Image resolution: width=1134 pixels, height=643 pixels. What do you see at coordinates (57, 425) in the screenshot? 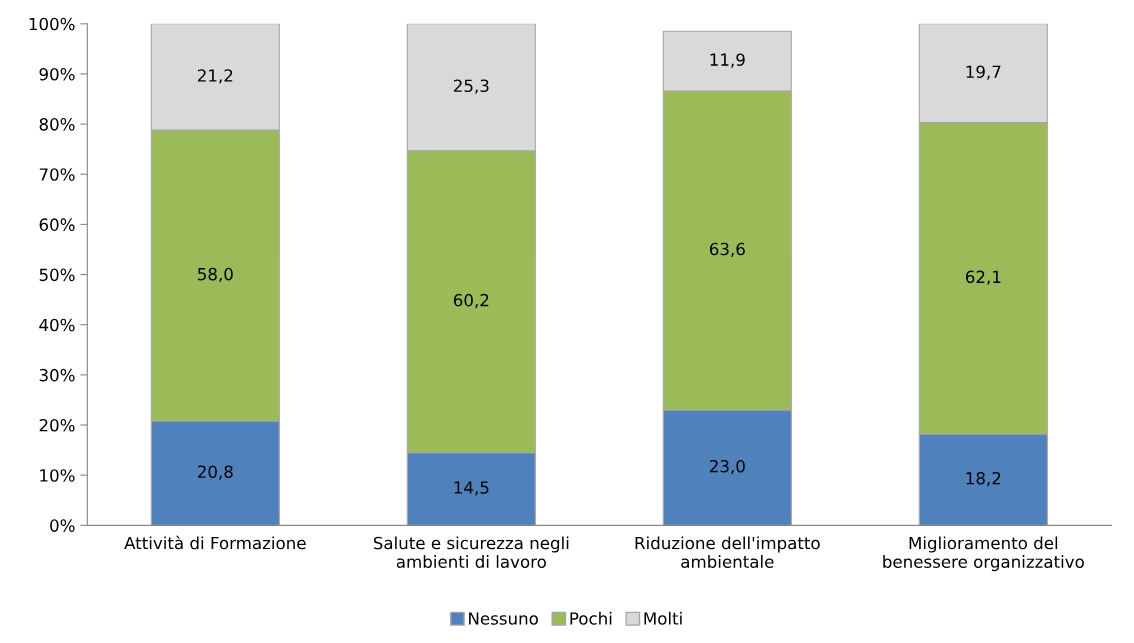
I see `y-tick-label: 20%` at bounding box center [57, 425].